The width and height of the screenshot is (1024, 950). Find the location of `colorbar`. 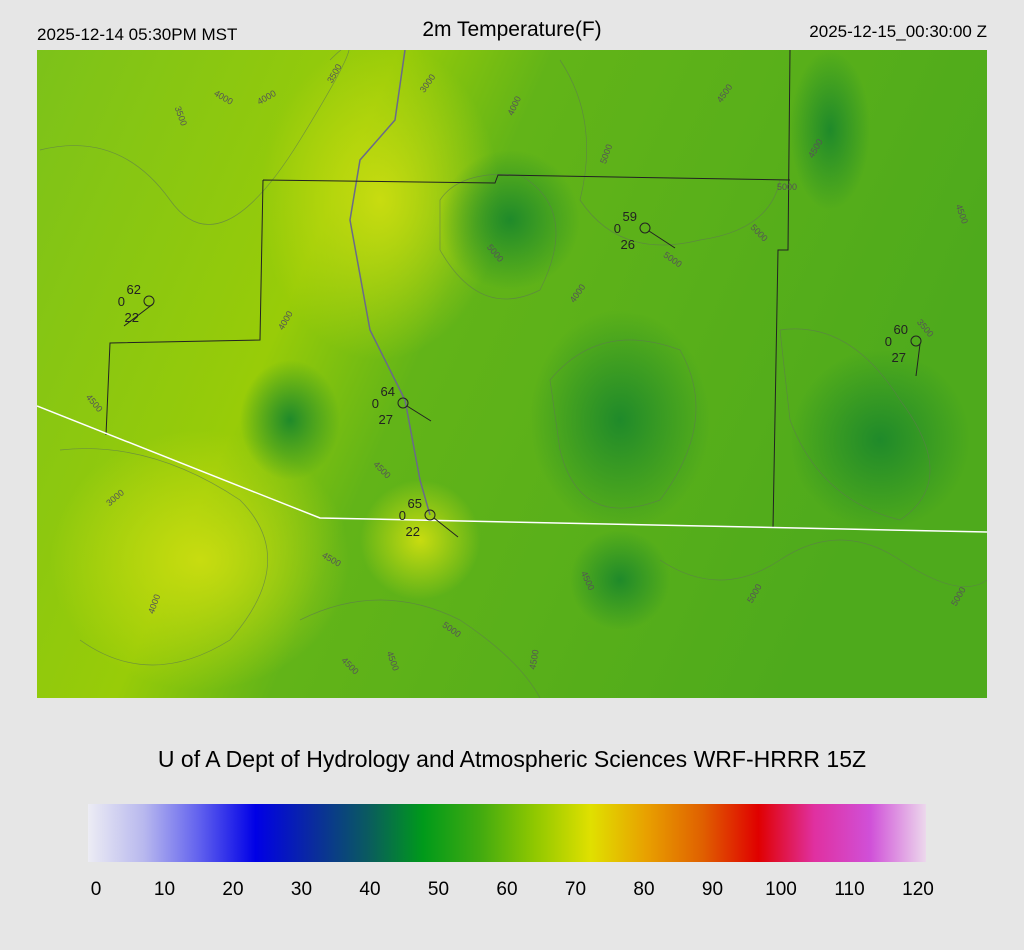

colorbar is located at coordinates (507, 833).